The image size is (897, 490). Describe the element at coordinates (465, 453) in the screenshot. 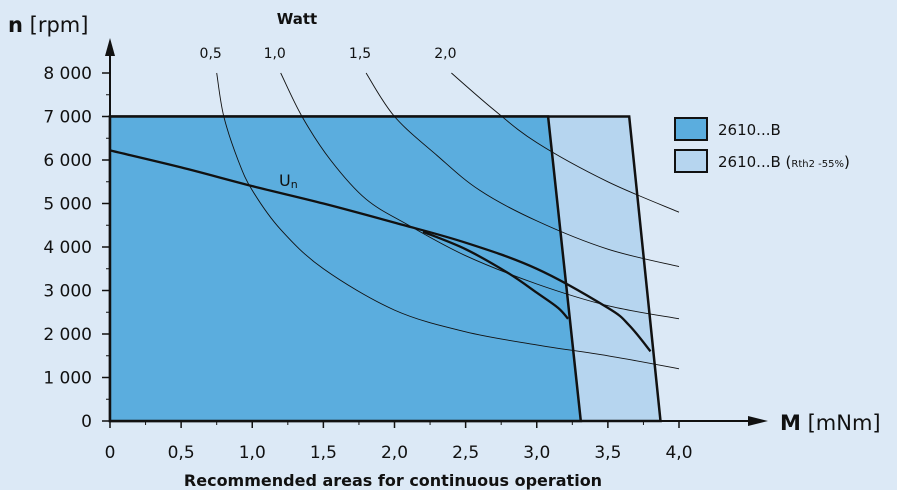

I see `x-tick-label-5: 2,5` at that location.